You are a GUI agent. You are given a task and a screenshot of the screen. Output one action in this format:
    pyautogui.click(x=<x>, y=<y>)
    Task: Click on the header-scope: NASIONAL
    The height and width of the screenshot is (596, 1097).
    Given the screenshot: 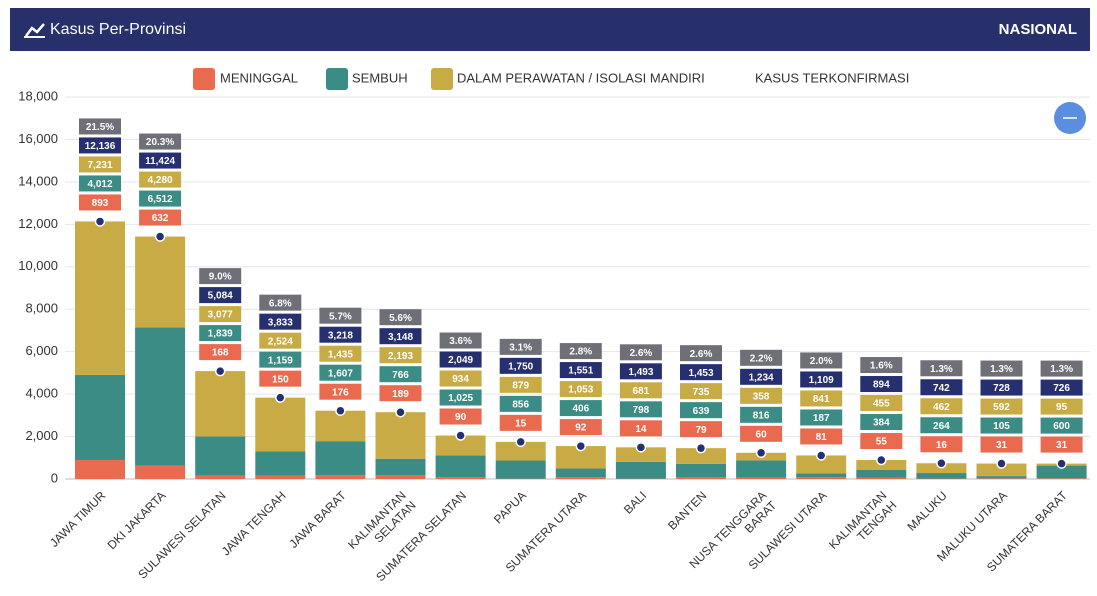 What is the action you would take?
    pyautogui.click(x=1038, y=29)
    